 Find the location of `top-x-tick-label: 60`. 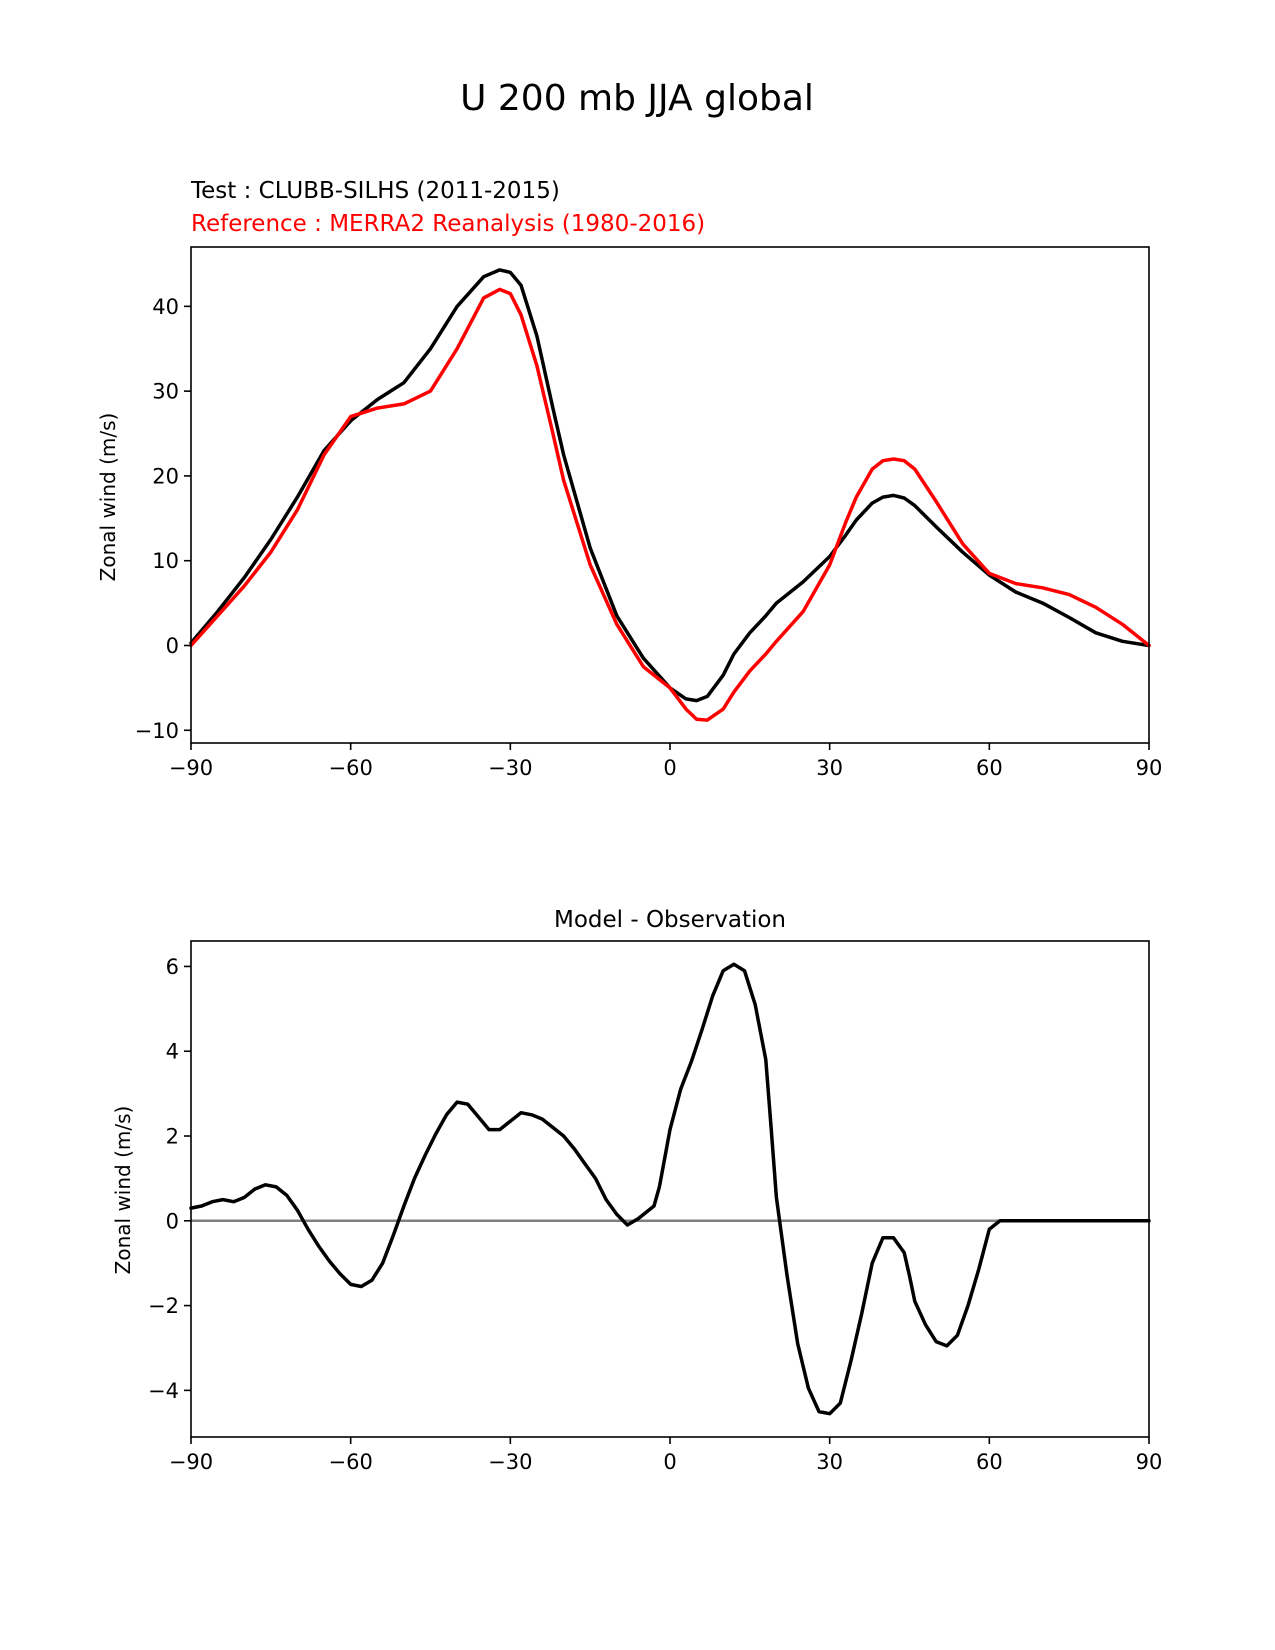

top-x-tick-label: 60 is located at coordinates (989, 768).